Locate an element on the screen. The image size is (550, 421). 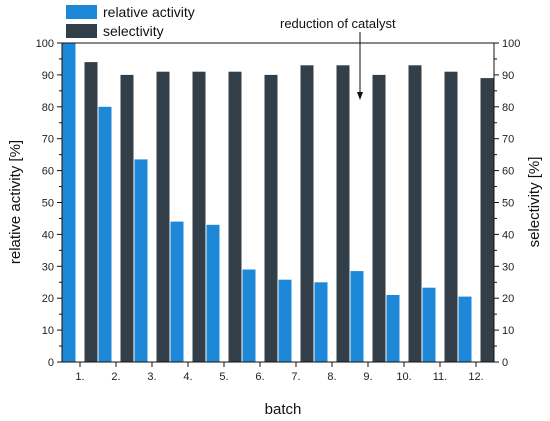
legend-swatch-relative-activity is located at coordinates (81, 12).